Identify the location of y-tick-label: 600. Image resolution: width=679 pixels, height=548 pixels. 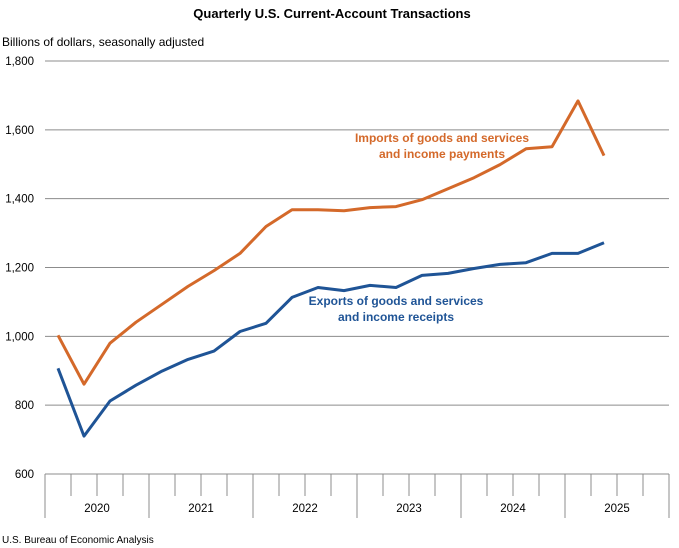
(24, 475).